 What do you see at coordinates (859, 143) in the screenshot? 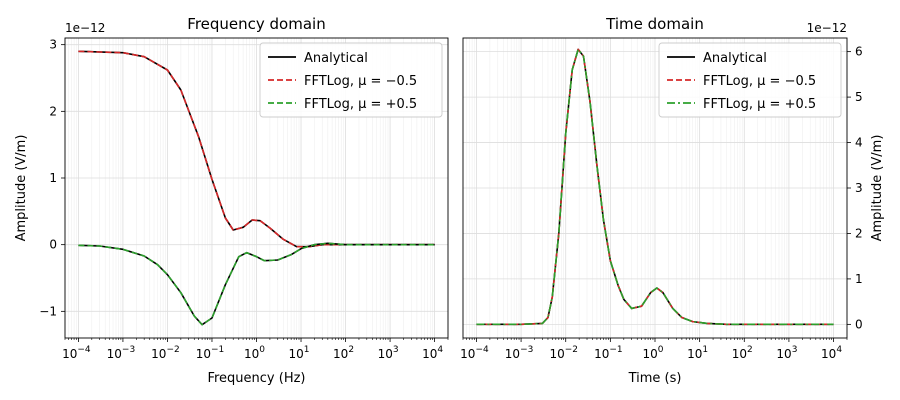
I see `y-tick-label: 4` at bounding box center [859, 143].